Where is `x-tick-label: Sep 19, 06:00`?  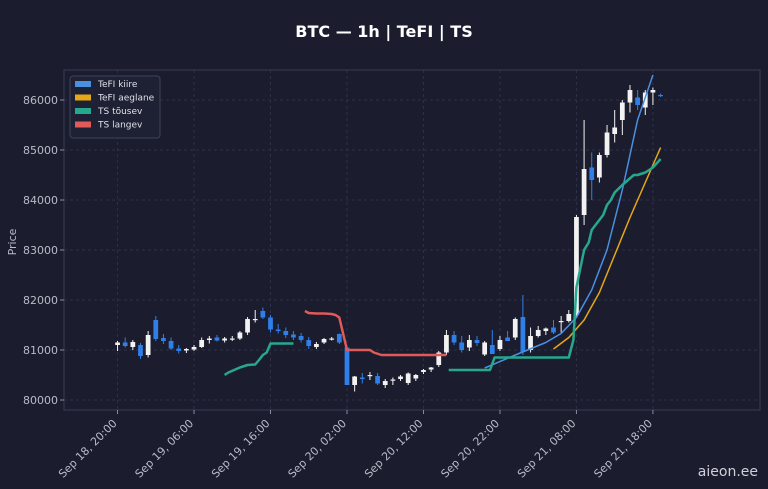 x-tick-label: Sep 19, 06:00 is located at coordinates (165, 449).